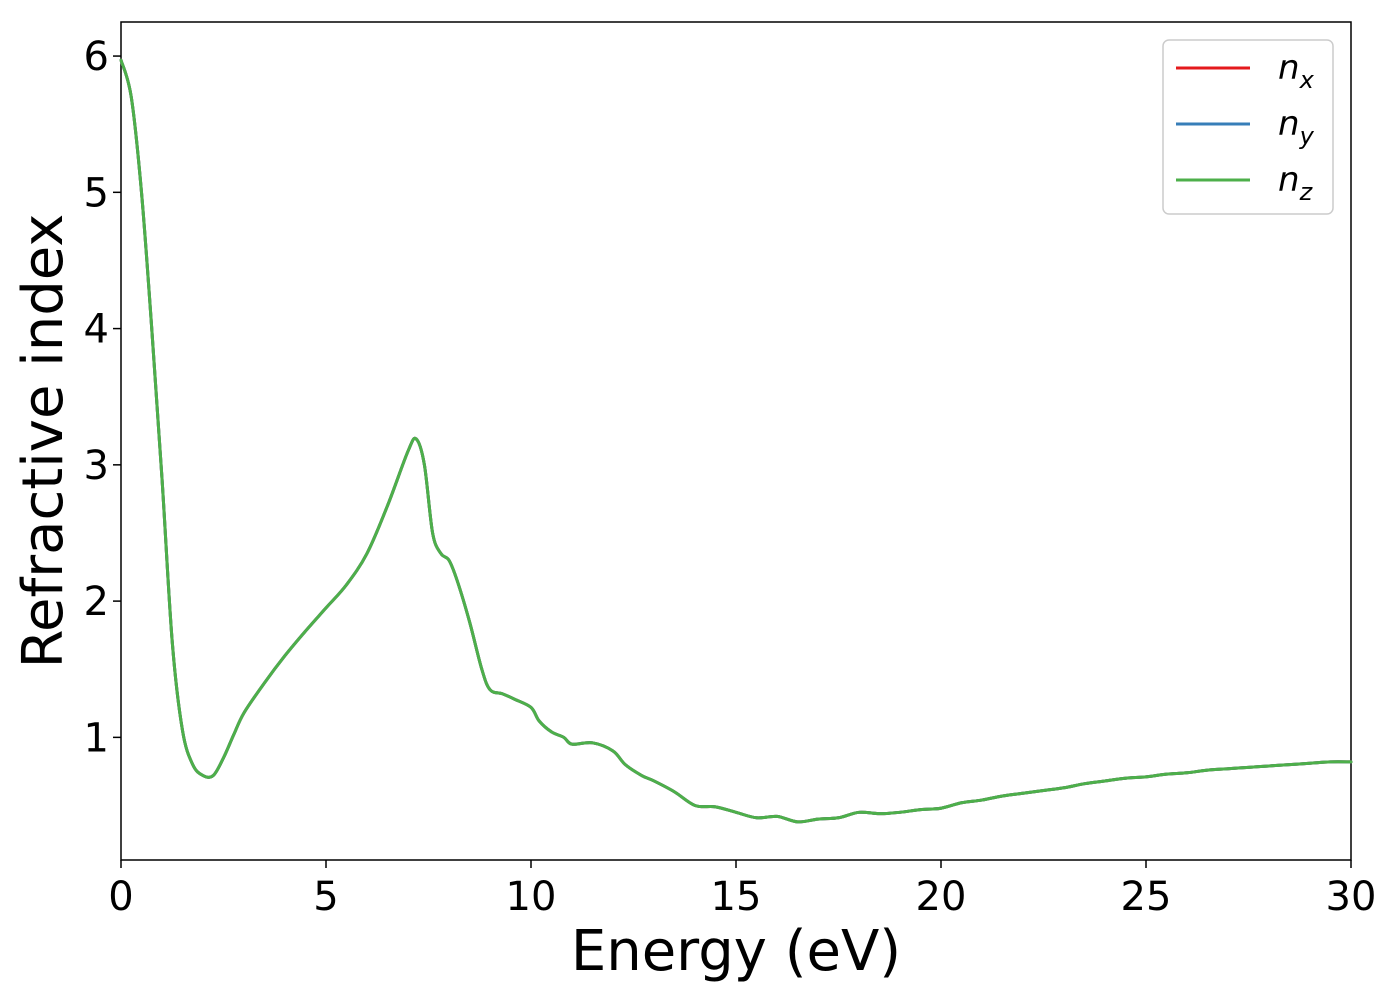  What do you see at coordinates (96, 602) in the screenshot?
I see `y-tick-label: 2` at bounding box center [96, 602].